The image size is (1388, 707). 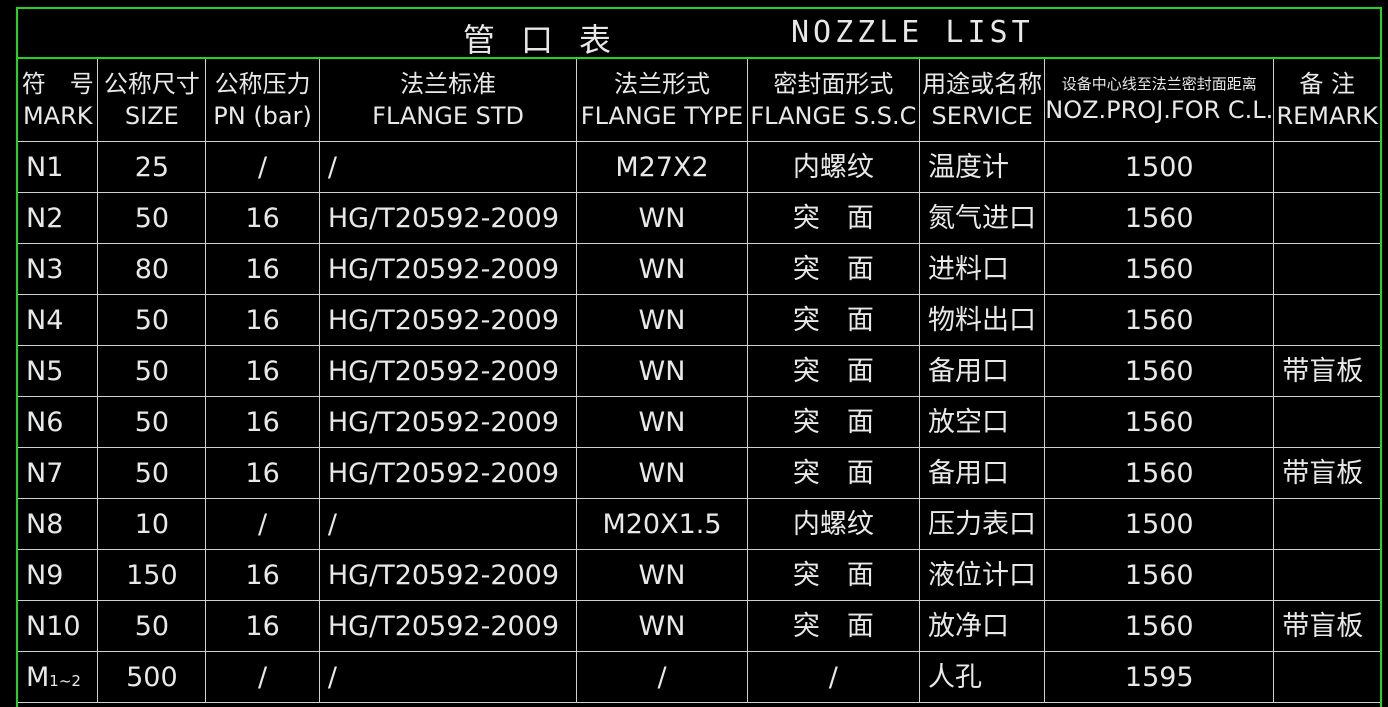 I want to click on header-service: 用途或名称 SERVICE, so click(x=982, y=100).